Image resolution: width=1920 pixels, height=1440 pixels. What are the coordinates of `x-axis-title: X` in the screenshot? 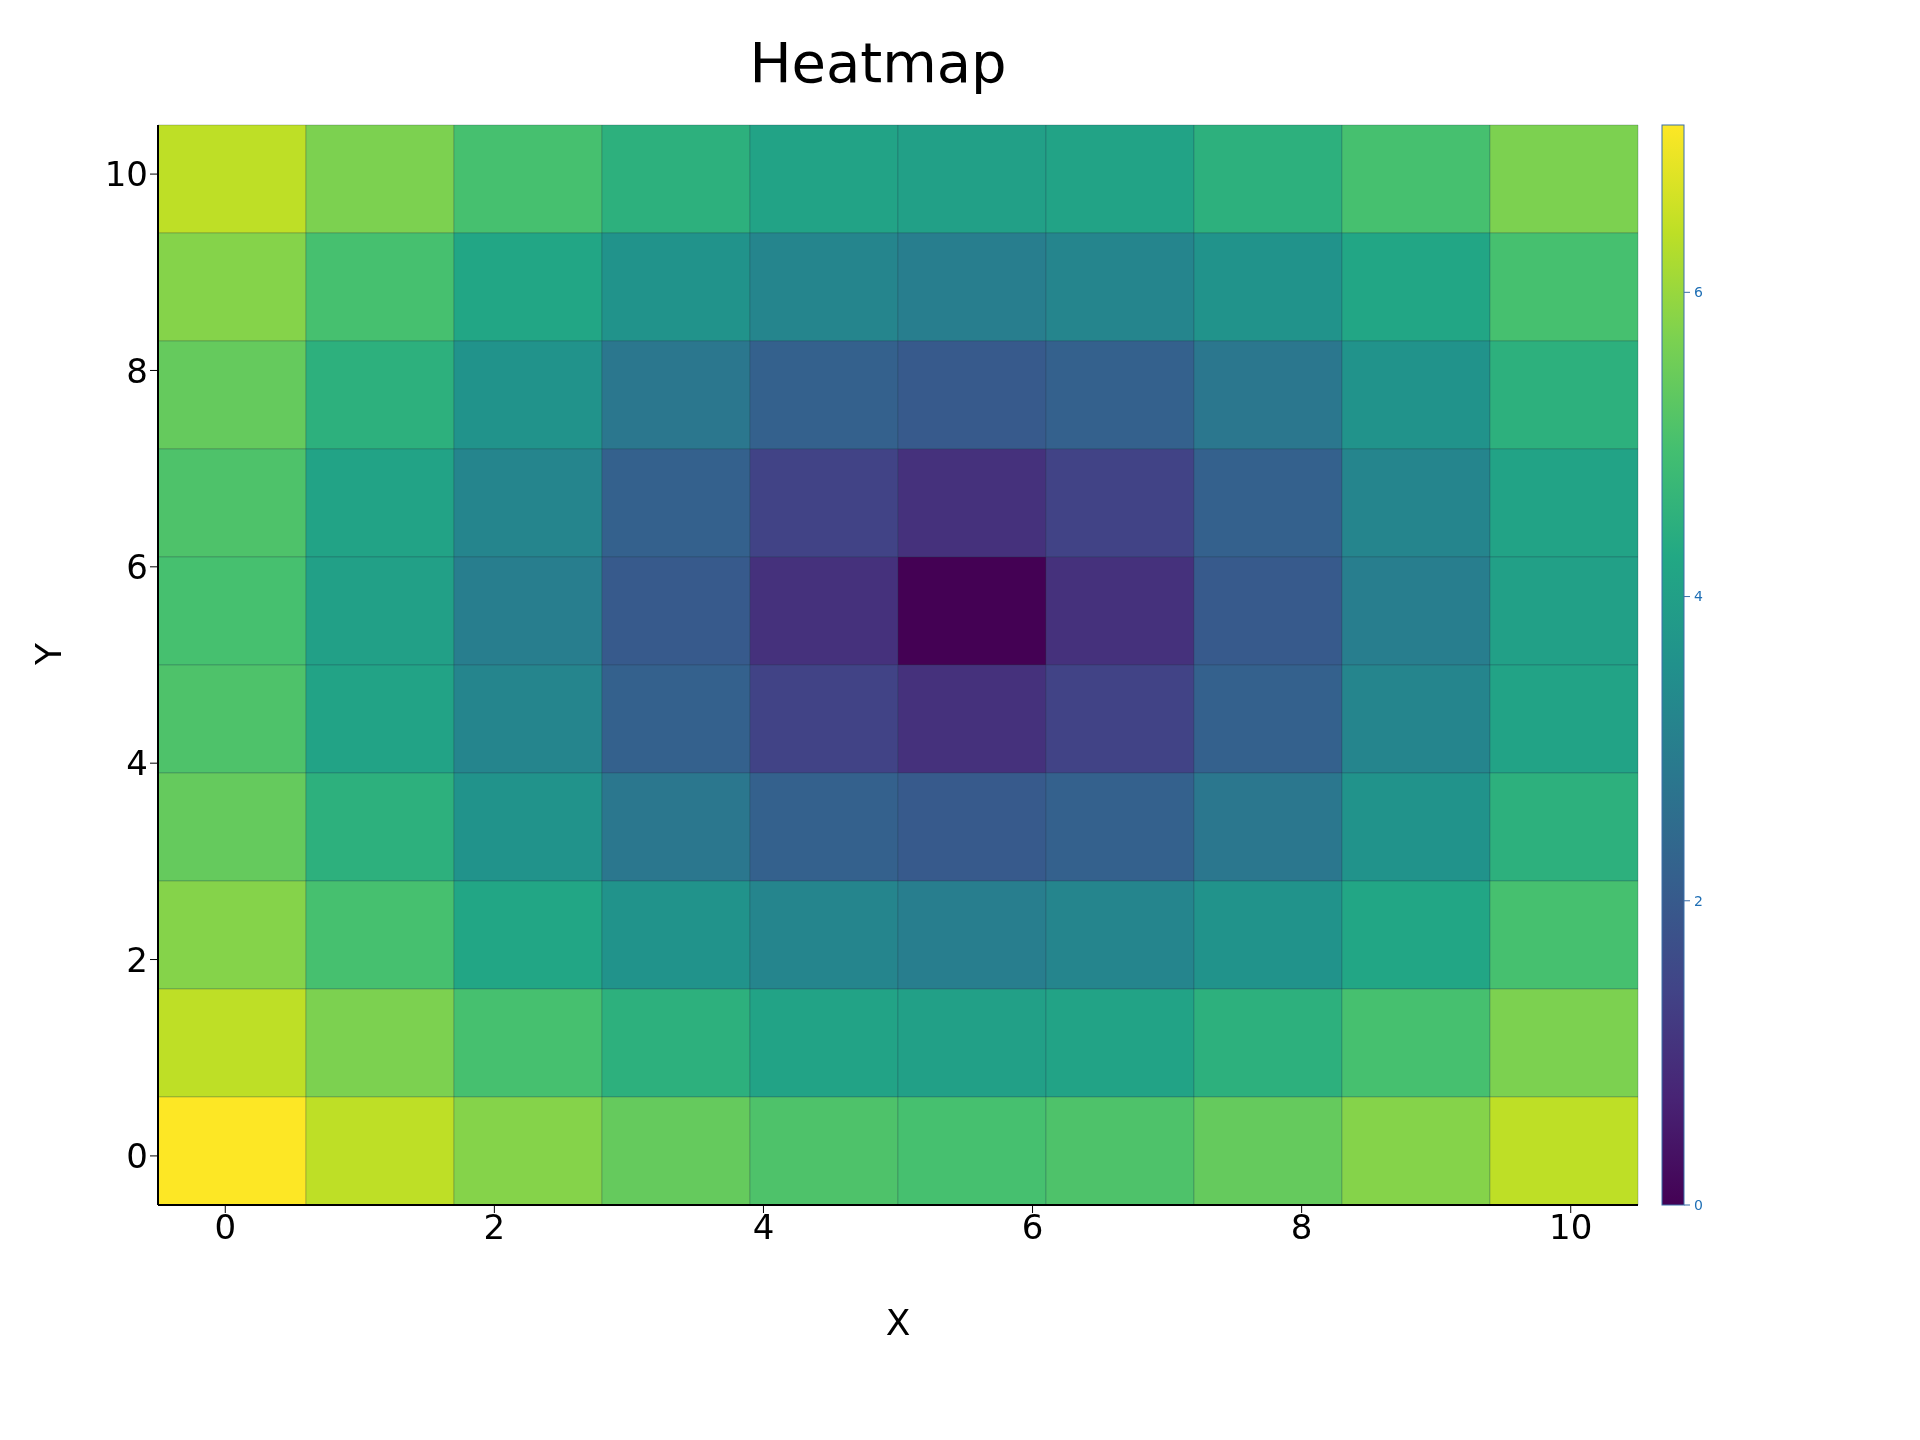 It's located at (898, 1322).